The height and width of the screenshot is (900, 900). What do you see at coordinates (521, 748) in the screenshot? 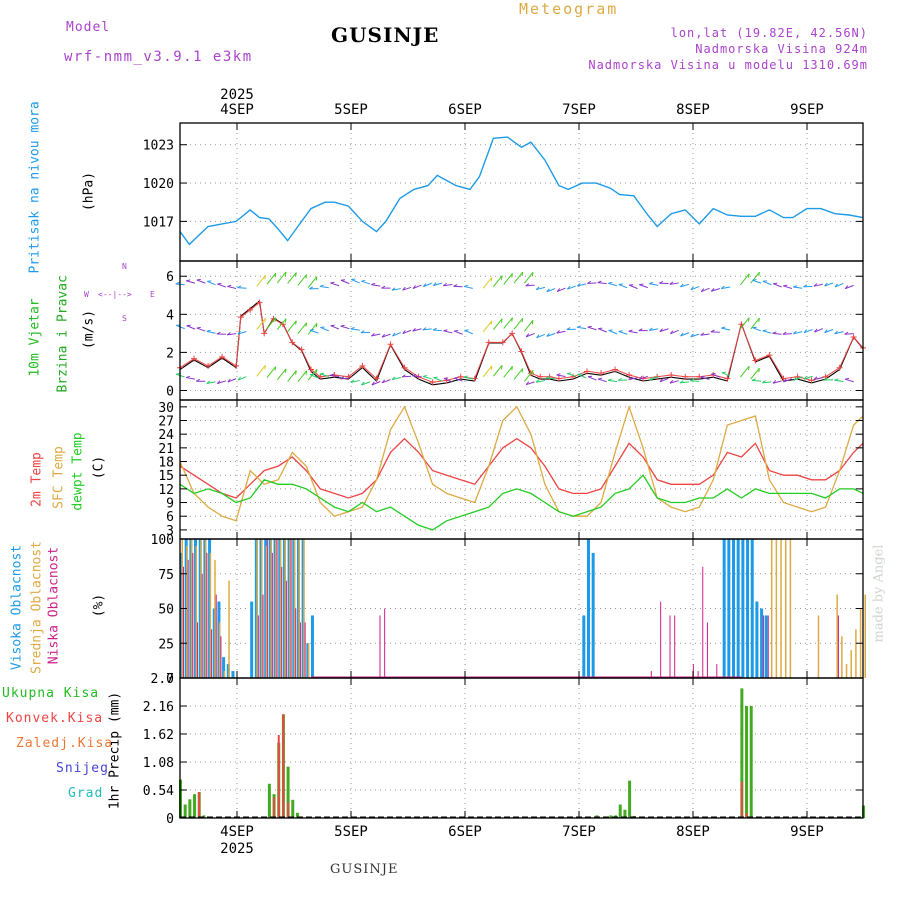
I see `panel-frame` at bounding box center [521, 748].